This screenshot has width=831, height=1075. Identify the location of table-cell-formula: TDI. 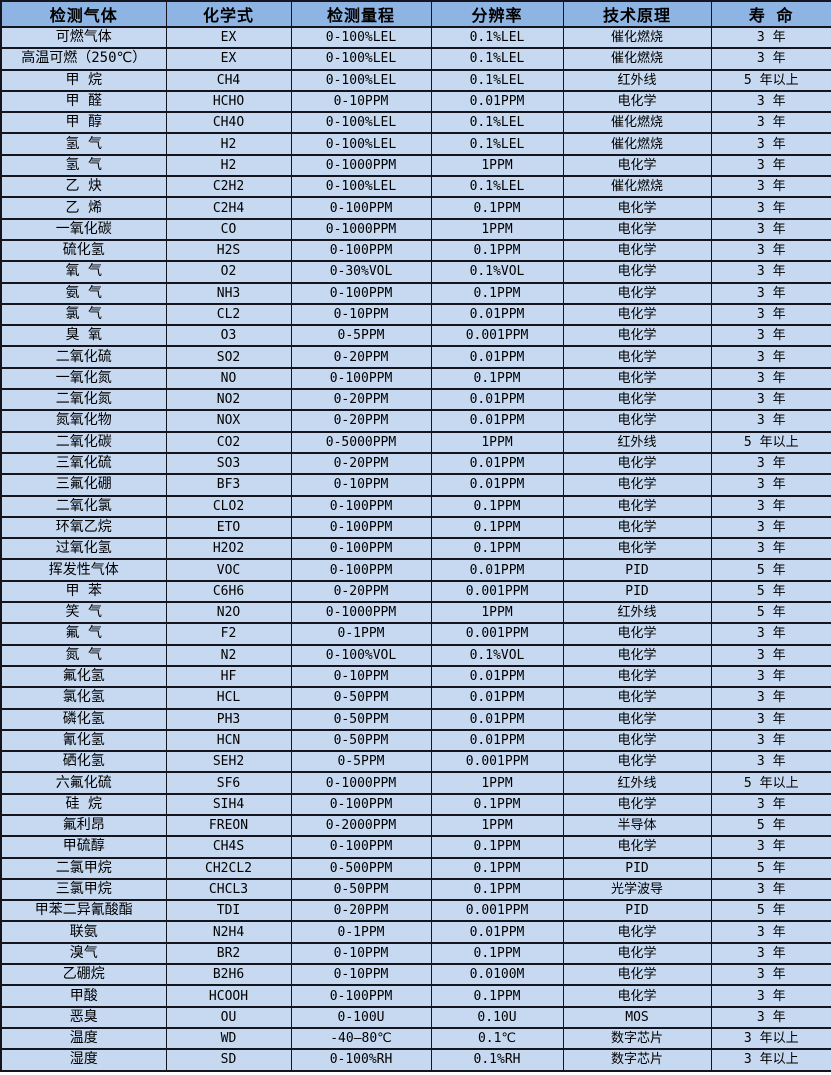
(228, 911).